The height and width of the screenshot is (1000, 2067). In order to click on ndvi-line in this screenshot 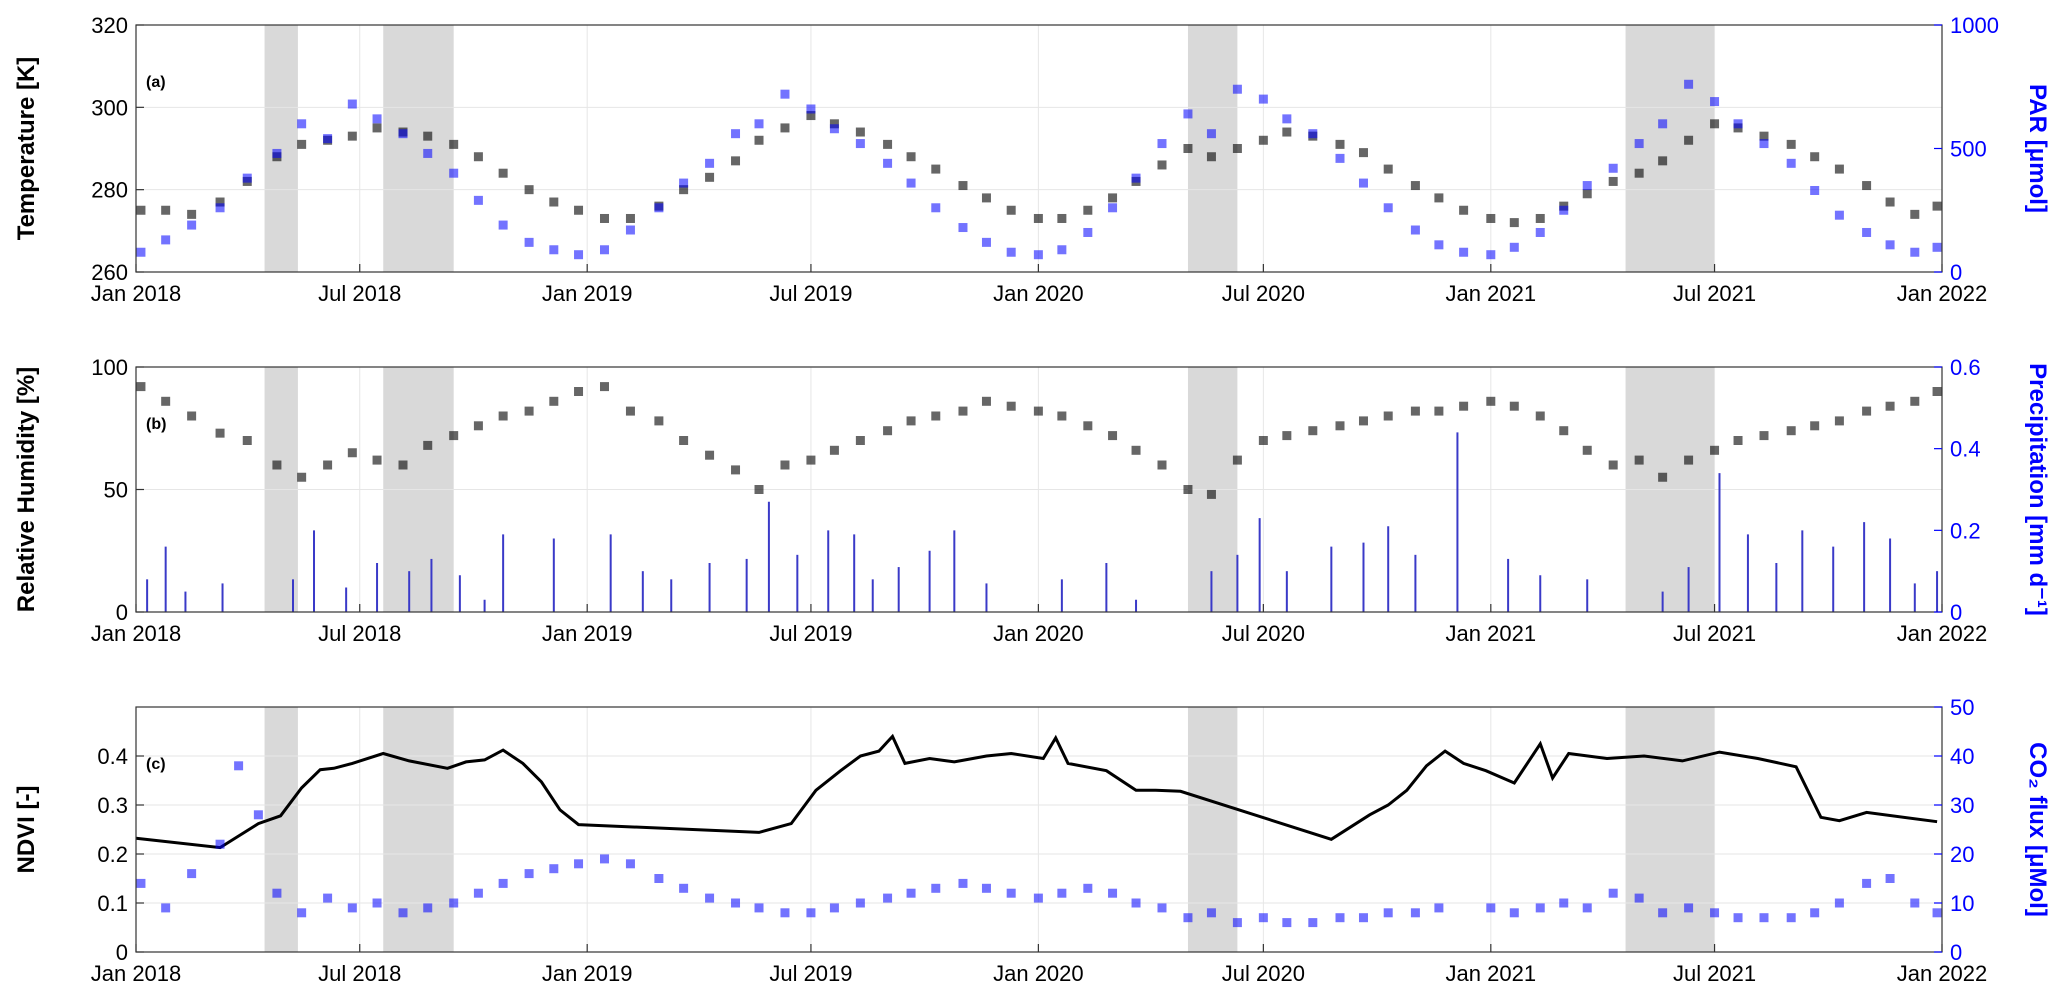, I will do `click(1036, 791)`.